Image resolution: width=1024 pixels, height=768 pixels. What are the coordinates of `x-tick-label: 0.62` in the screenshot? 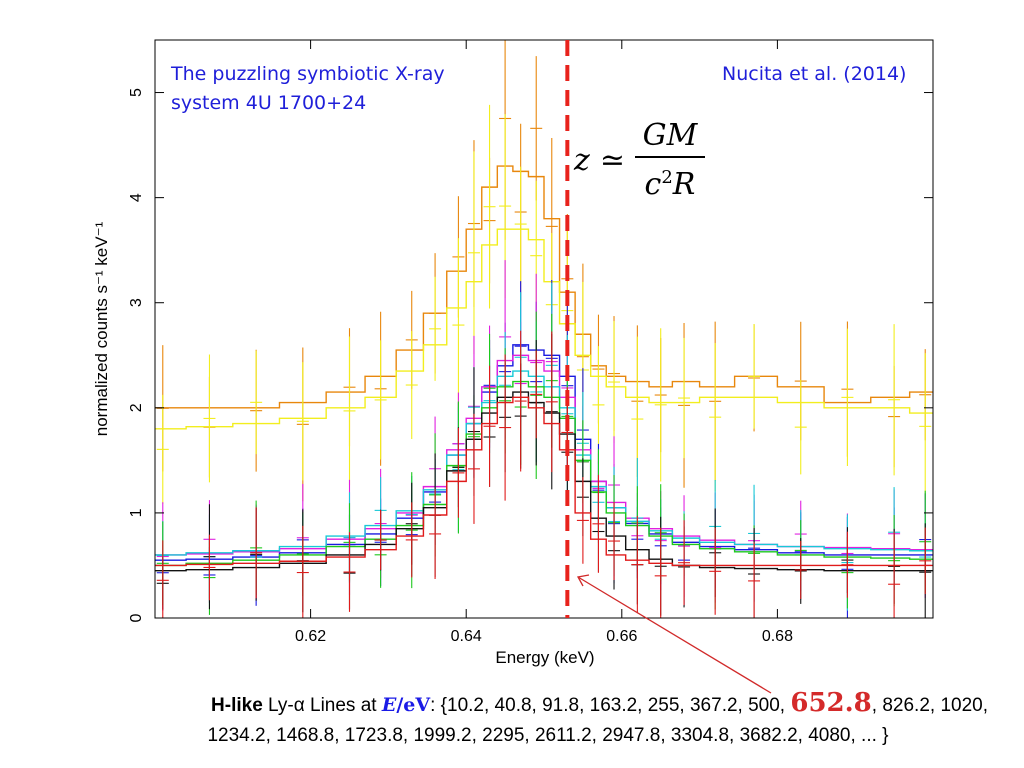 It's located at (310, 636).